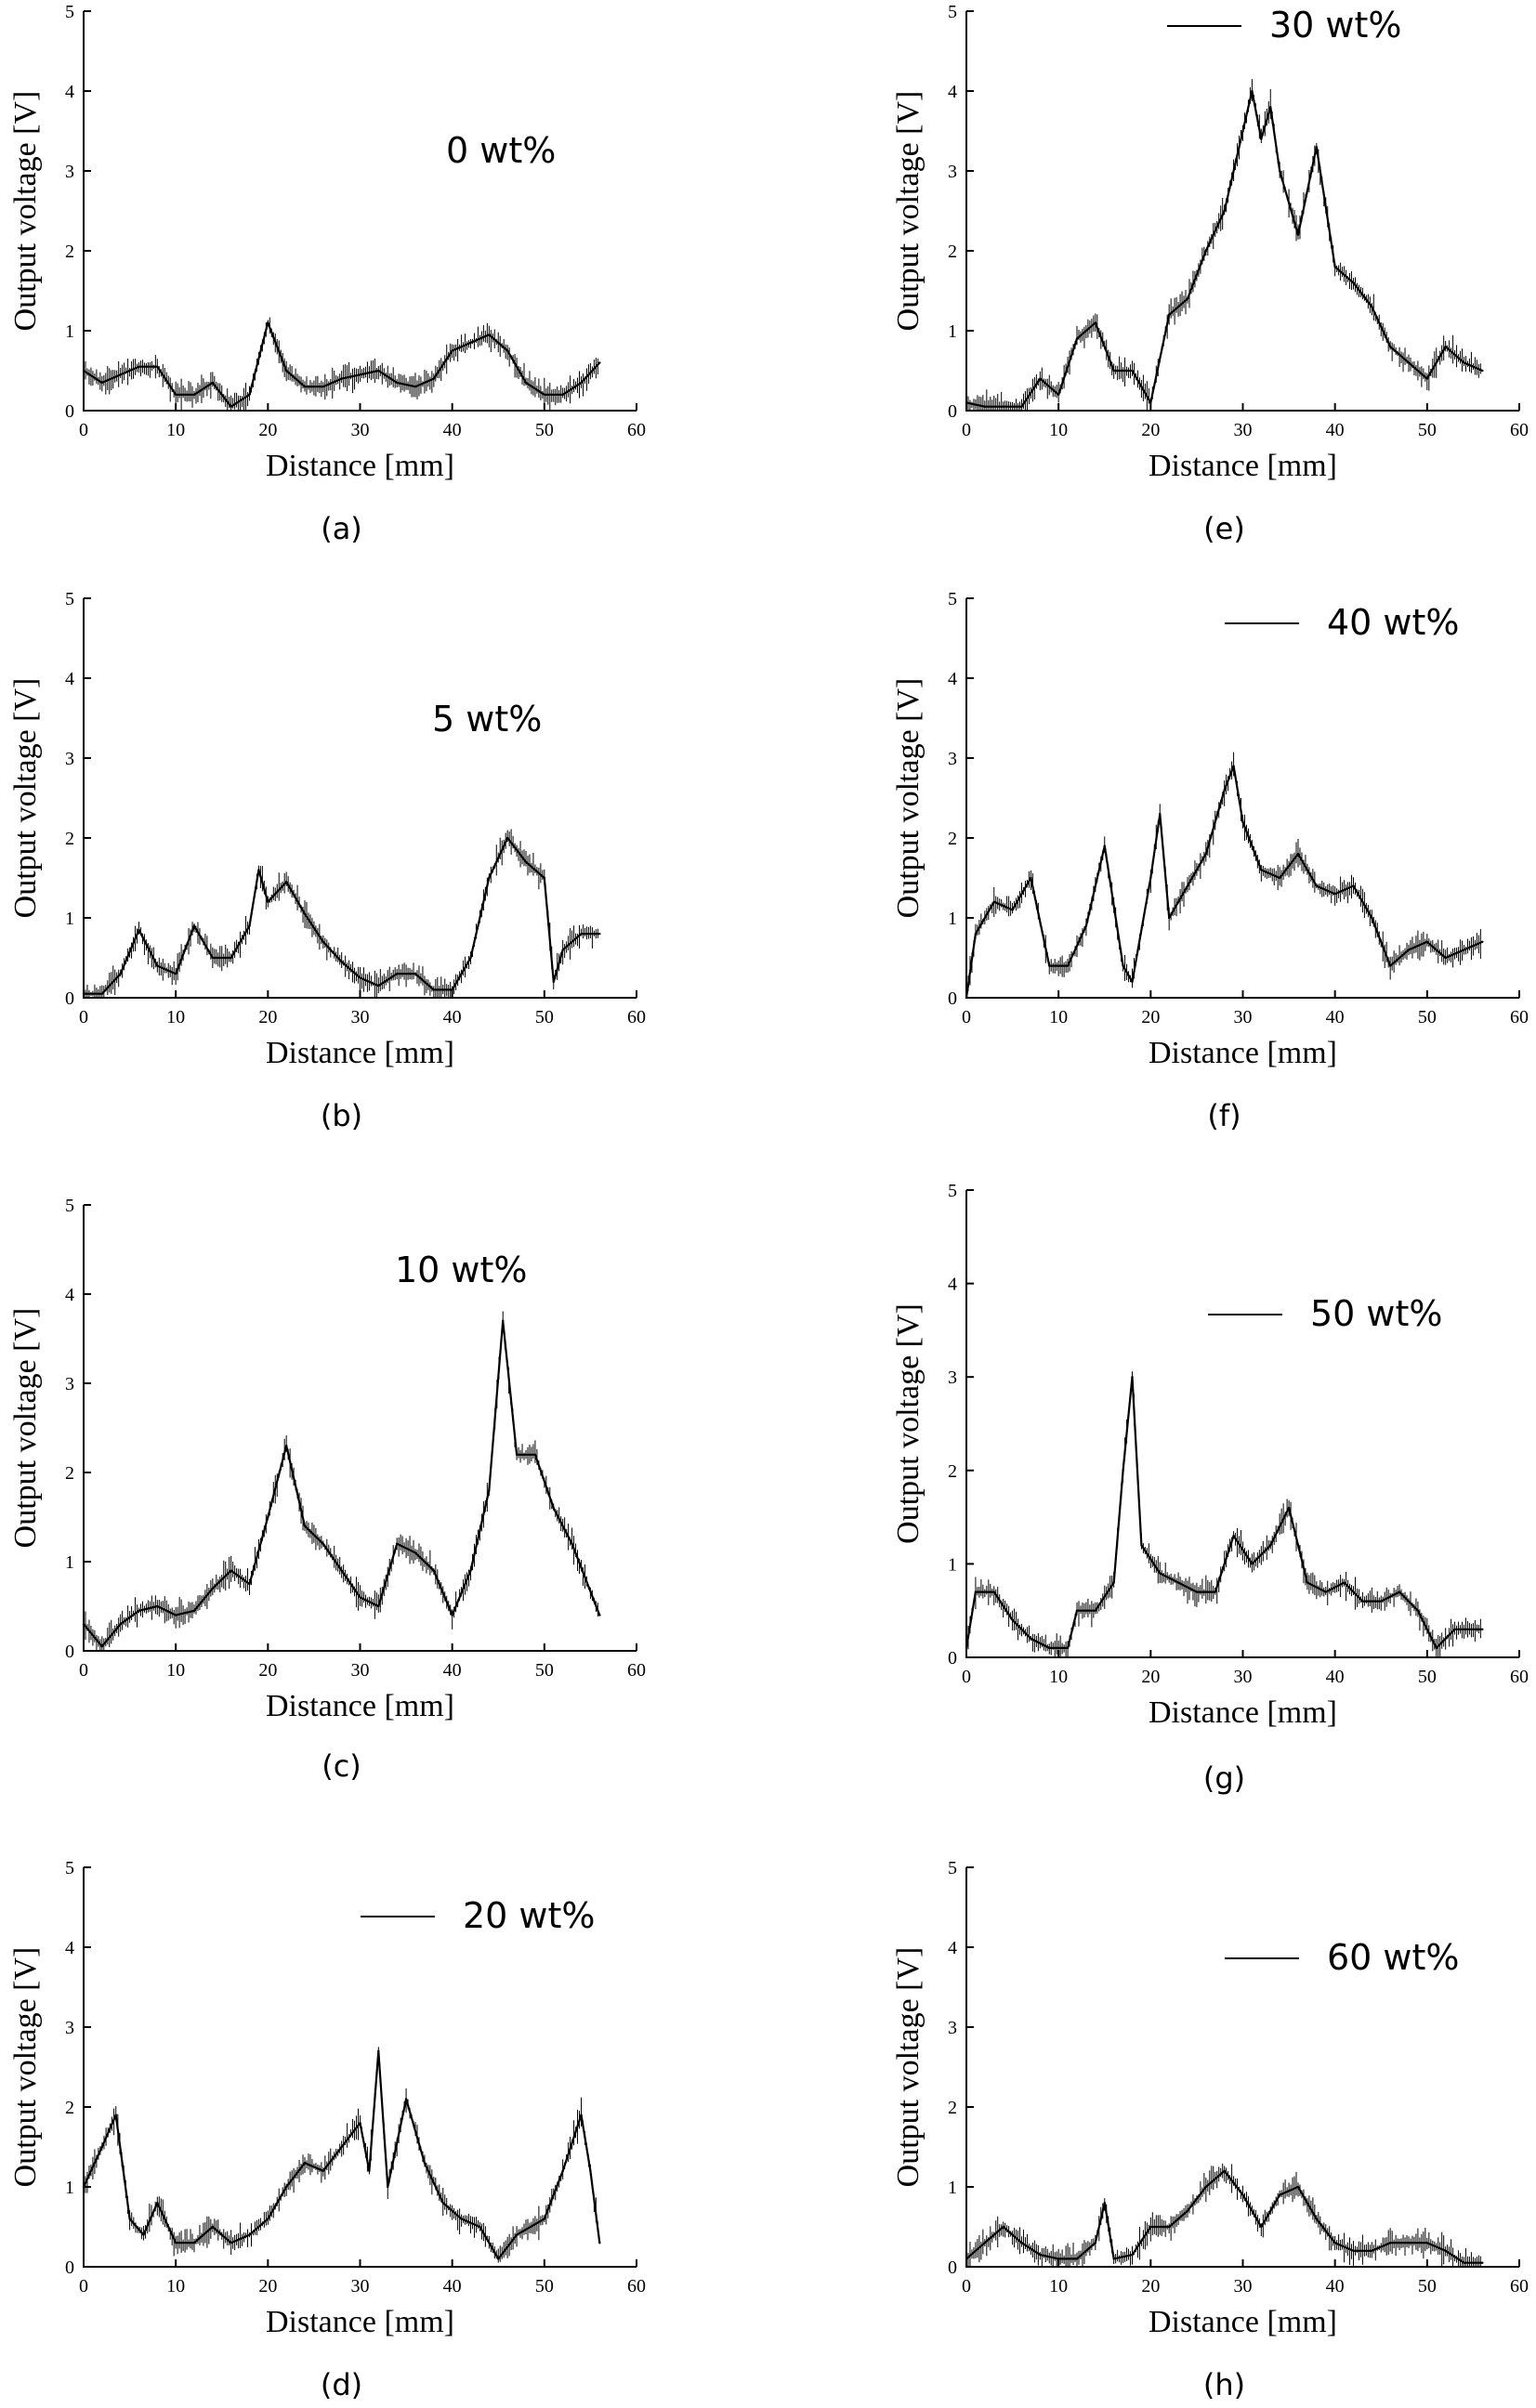 The width and height of the screenshot is (1536, 2408). I want to click on y-tick-label: 1, so click(952, 1564).